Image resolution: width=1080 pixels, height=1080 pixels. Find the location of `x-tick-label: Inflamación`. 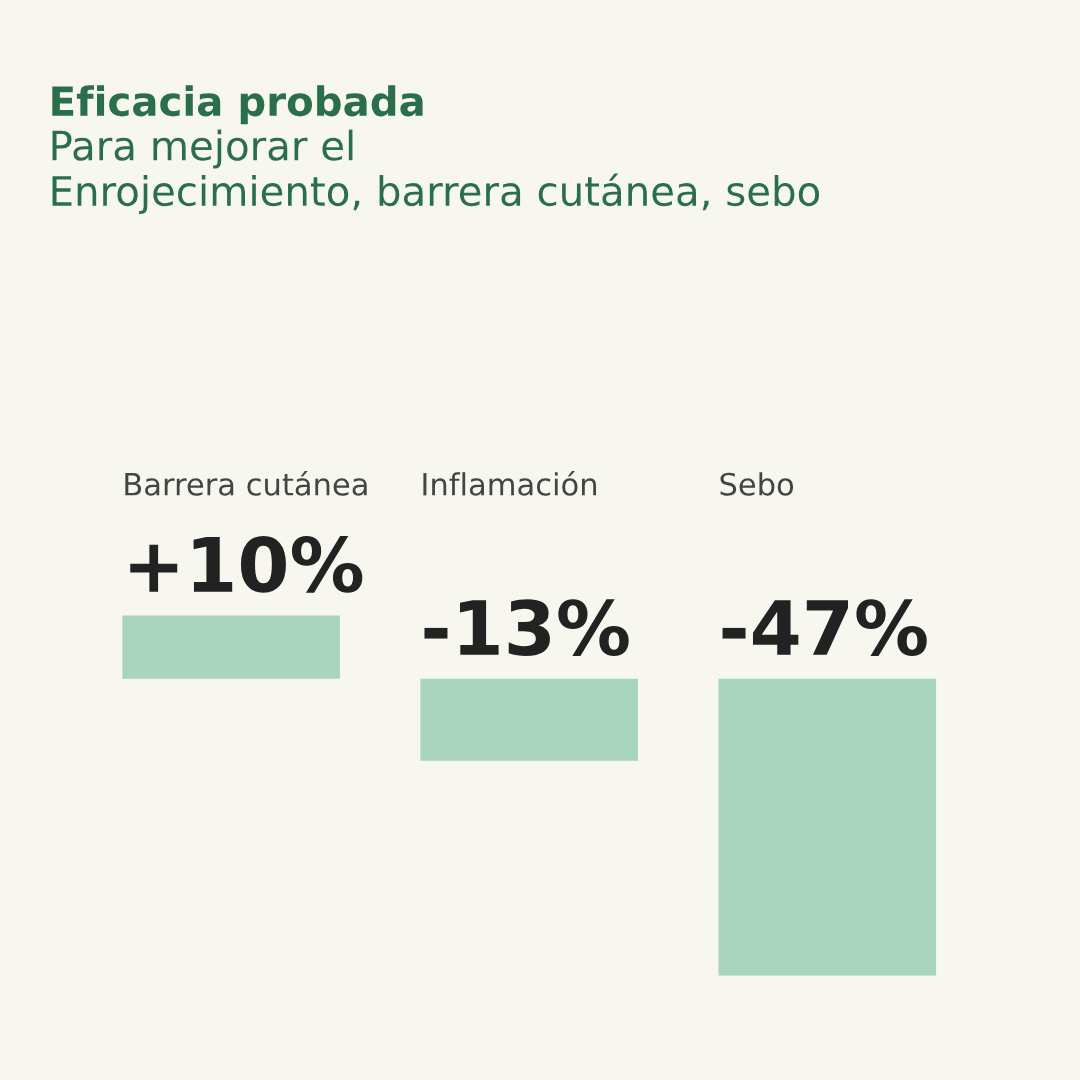

x-tick-label: Inflamación is located at coordinates (509, 483).